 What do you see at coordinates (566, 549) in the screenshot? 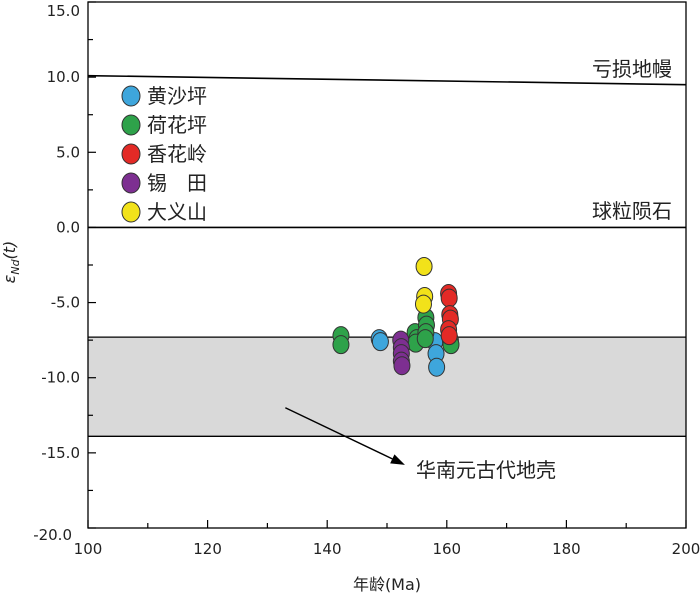
I see `x-tick-label: 180` at bounding box center [566, 549].